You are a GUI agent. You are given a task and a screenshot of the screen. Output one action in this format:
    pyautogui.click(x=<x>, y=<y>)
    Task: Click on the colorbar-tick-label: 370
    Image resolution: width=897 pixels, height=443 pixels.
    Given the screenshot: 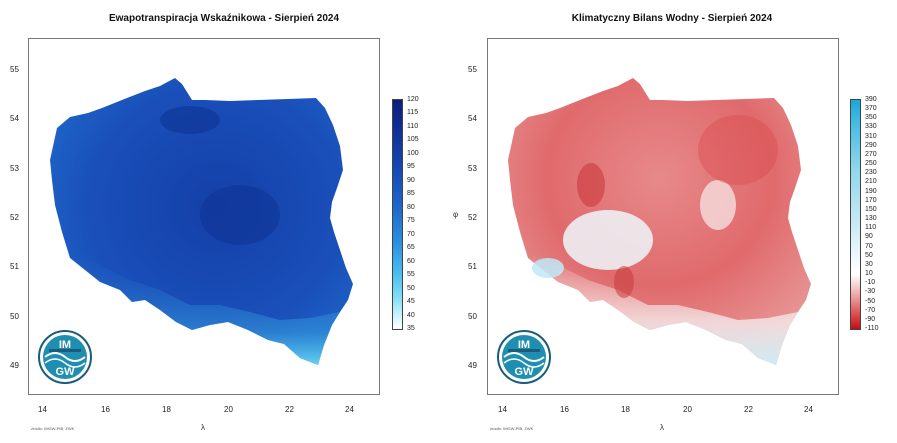 What is the action you would take?
    pyautogui.click(x=871, y=109)
    